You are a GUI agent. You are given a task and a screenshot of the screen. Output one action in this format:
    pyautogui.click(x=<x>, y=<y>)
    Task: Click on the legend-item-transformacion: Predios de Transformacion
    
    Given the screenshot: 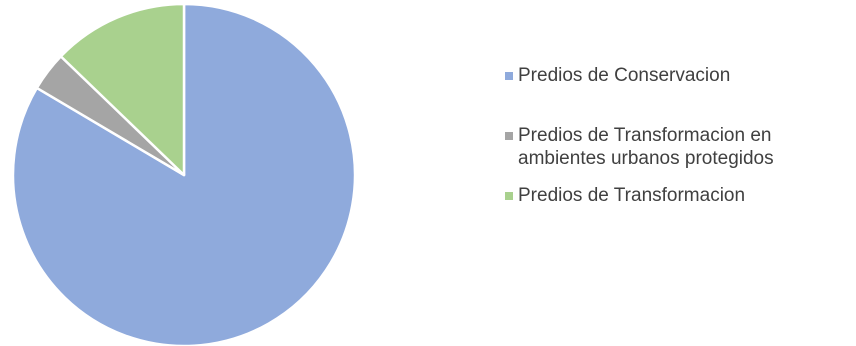 What is the action you would take?
    pyautogui.click(x=676, y=195)
    